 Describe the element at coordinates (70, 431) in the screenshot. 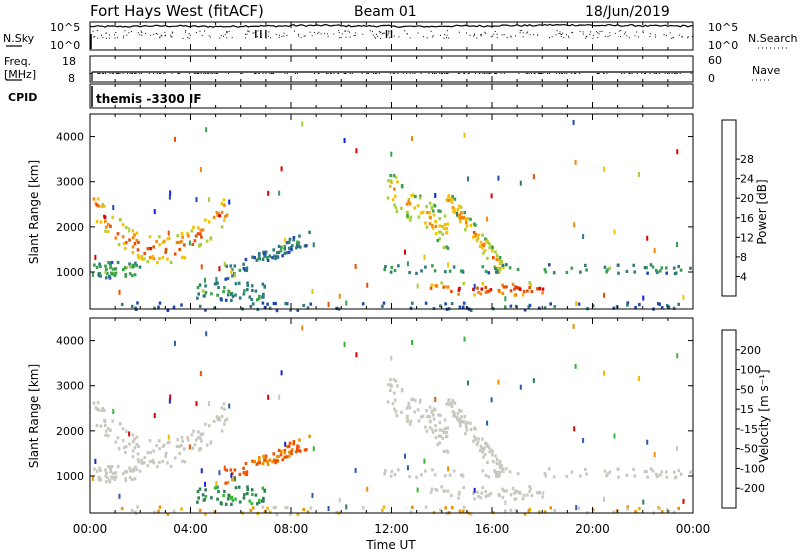

I see `y-tick-label: 2000` at that location.